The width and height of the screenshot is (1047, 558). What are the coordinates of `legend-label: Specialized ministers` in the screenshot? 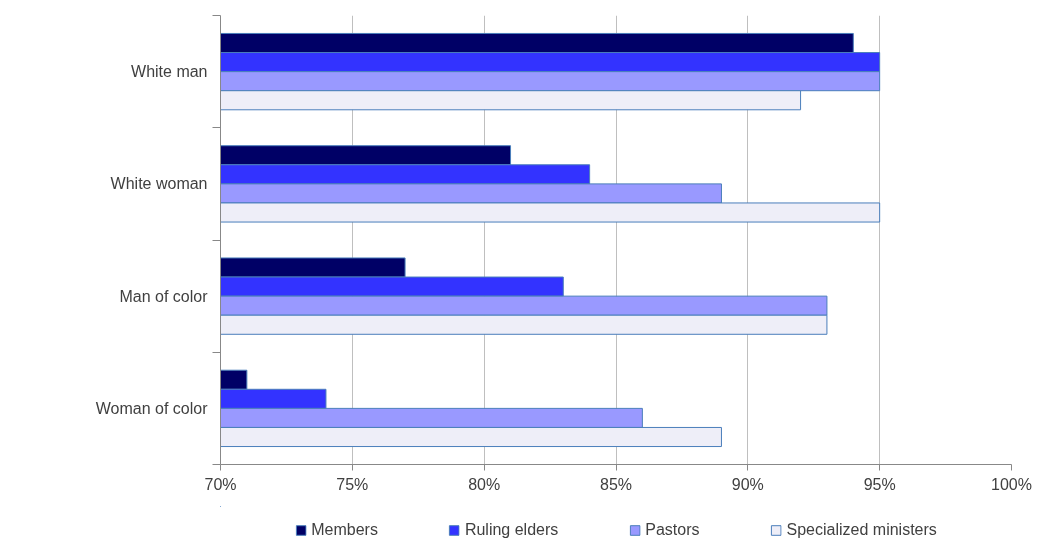 It's located at (861, 530).